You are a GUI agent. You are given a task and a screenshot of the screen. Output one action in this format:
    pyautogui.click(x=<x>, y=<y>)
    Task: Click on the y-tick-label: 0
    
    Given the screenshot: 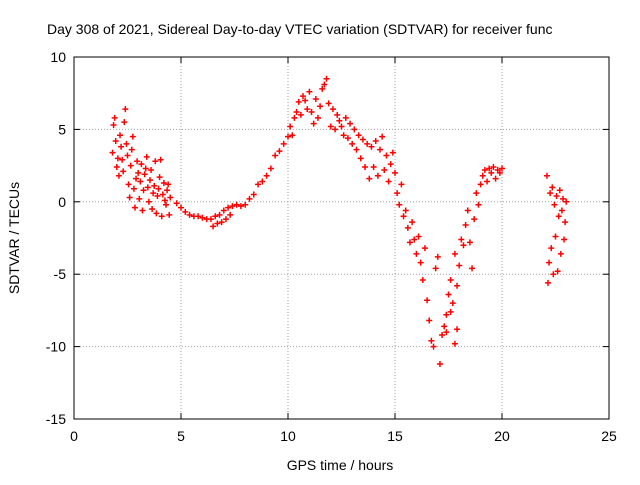 What is the action you would take?
    pyautogui.click(x=62, y=202)
    